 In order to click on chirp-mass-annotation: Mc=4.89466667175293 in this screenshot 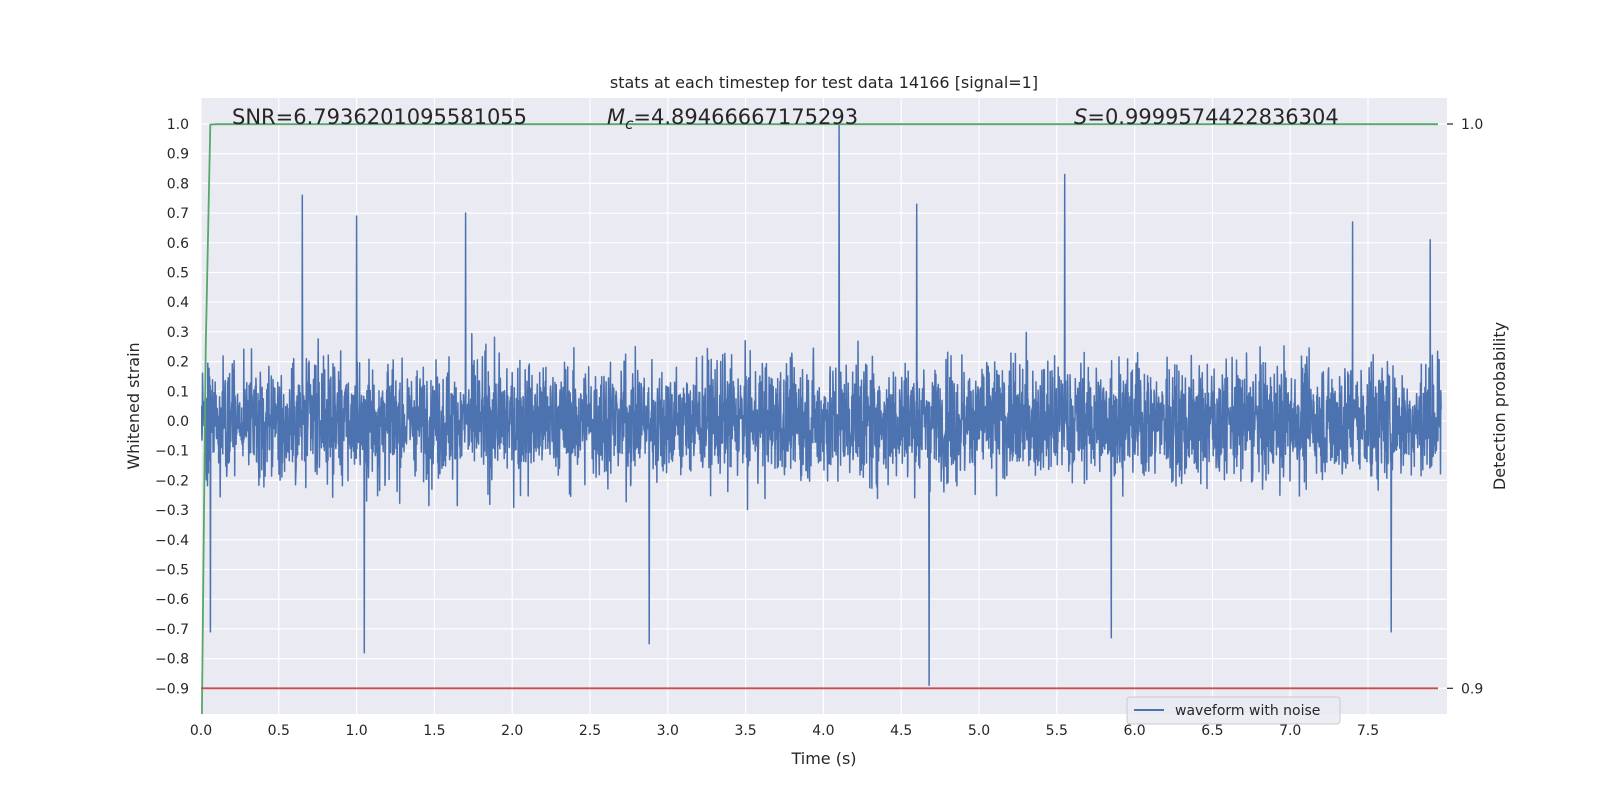, I will do `click(732, 119)`.